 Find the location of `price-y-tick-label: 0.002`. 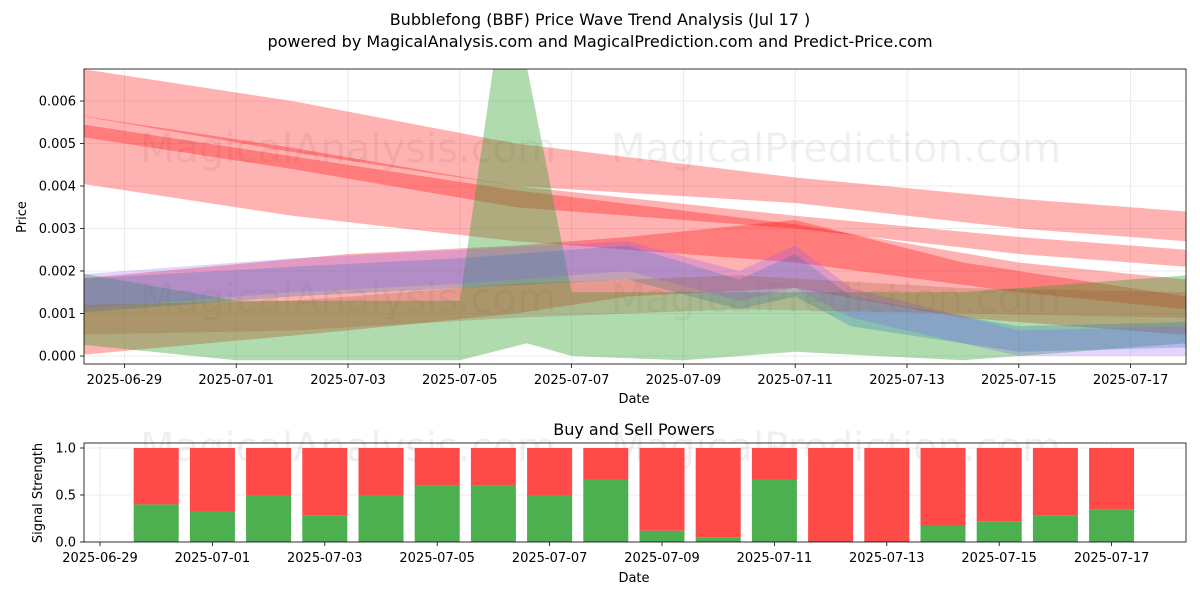

price-y-tick-label: 0.002 is located at coordinates (57, 272).